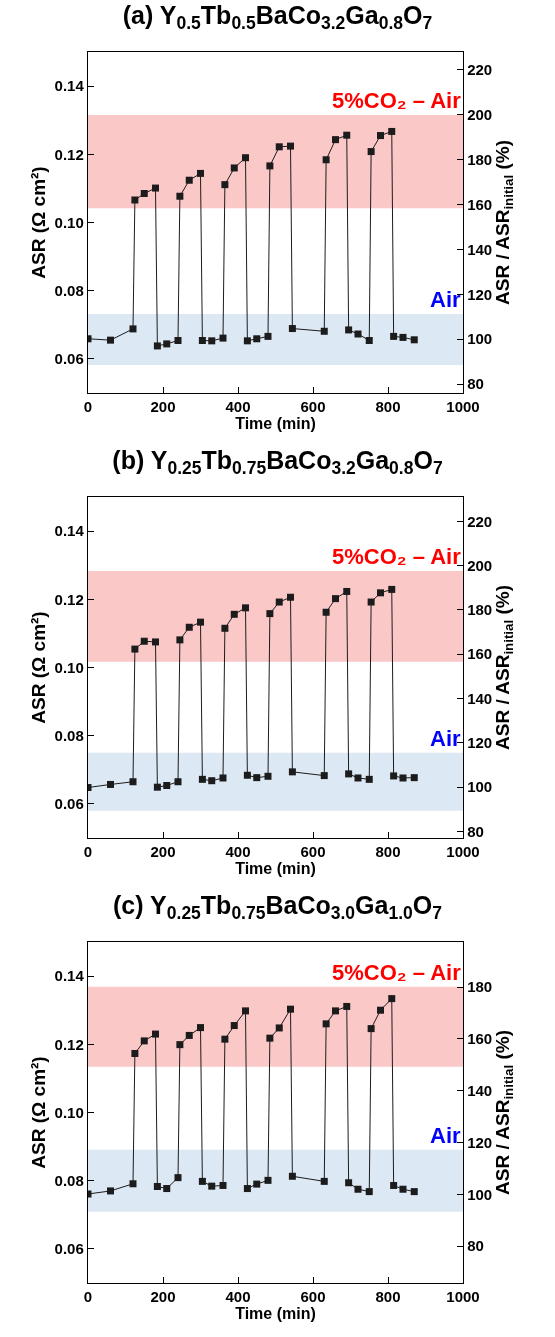  Describe the element at coordinates (277, 462) in the screenshot. I see `chart-title: (b) Y$_{0.25}$Tb$_{0.75}$BaCo$_{3.2}$Ga$_{0.8}$O$_{7}$` at that location.